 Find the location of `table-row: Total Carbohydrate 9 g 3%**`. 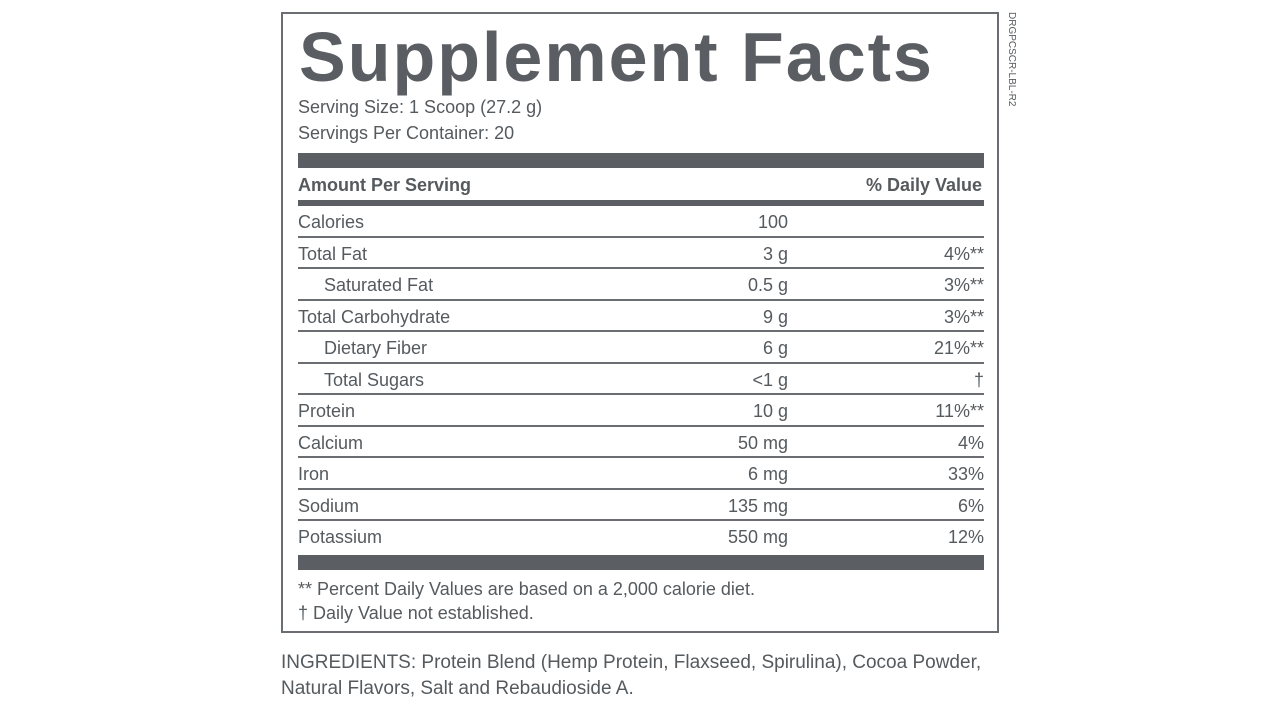

table-row: Total Carbohydrate 9 g 3%** is located at coordinates (641, 316).